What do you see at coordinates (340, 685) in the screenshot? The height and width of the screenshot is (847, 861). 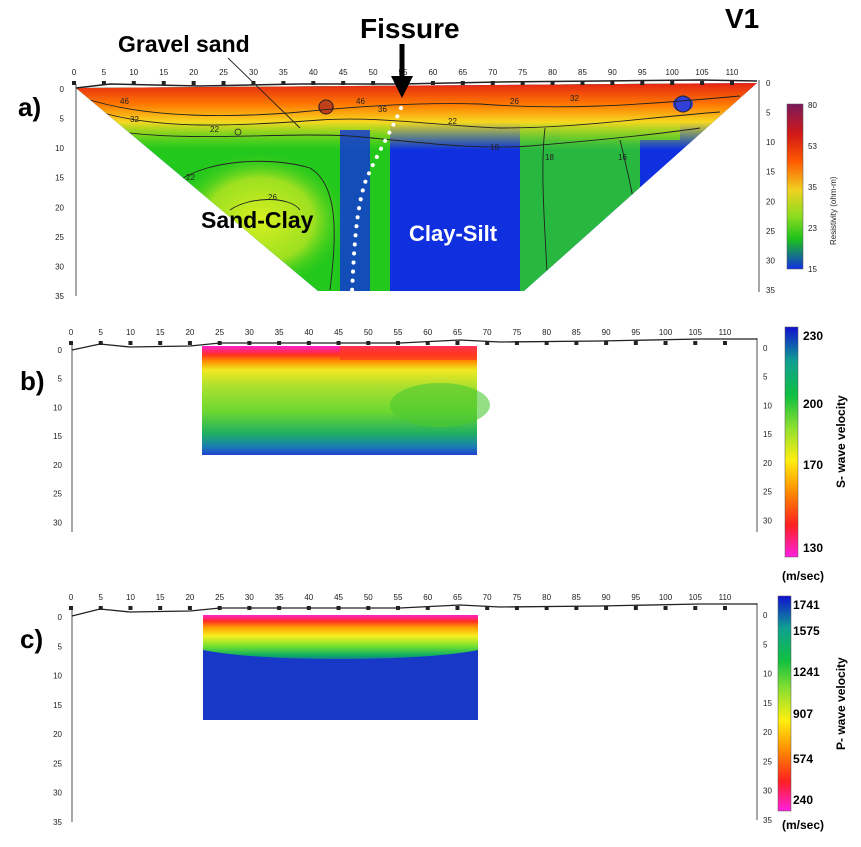 I see `p-wave-deep-layer` at bounding box center [340, 685].